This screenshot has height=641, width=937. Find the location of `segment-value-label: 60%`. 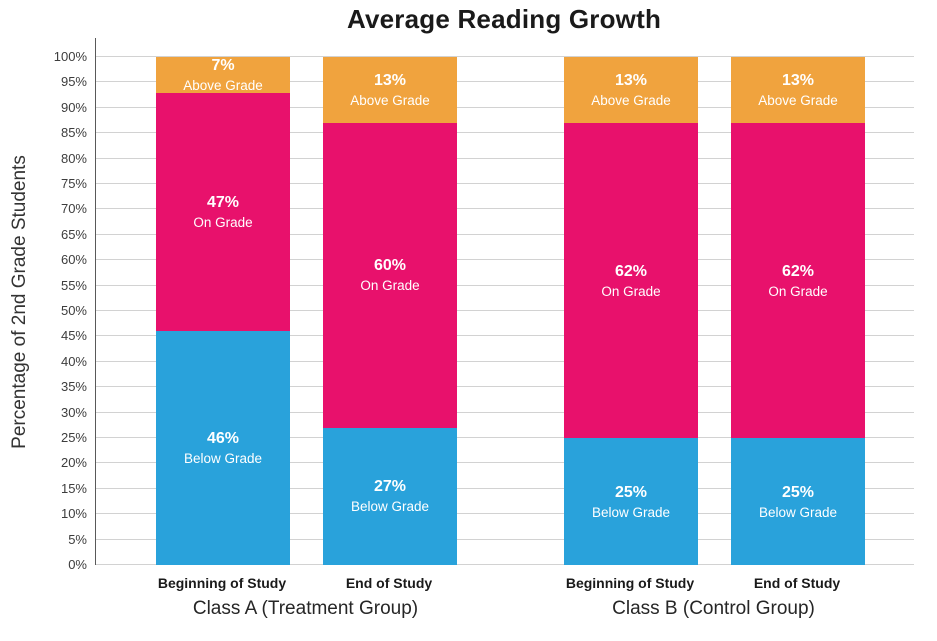

segment-value-label: 60% is located at coordinates (390, 266).